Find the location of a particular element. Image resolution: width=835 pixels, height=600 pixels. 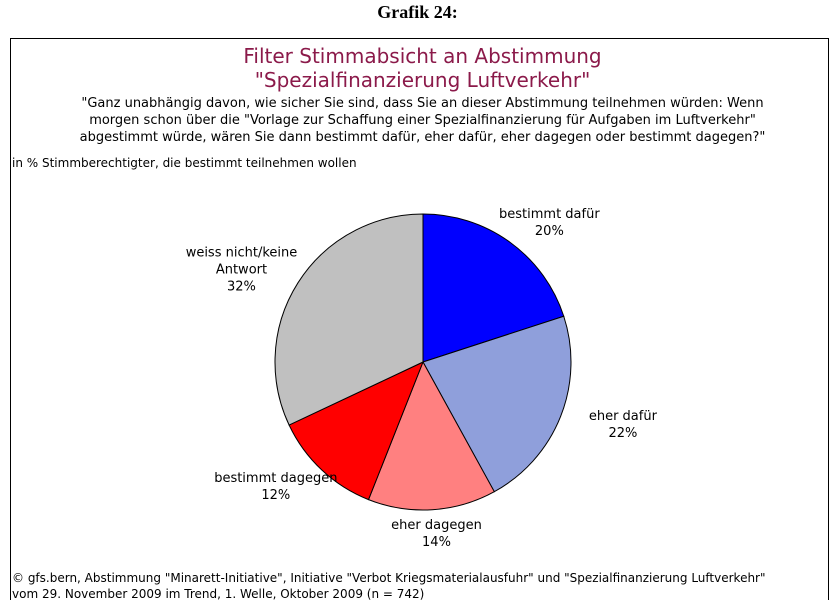

category-label: eher dafür is located at coordinates (622, 417).